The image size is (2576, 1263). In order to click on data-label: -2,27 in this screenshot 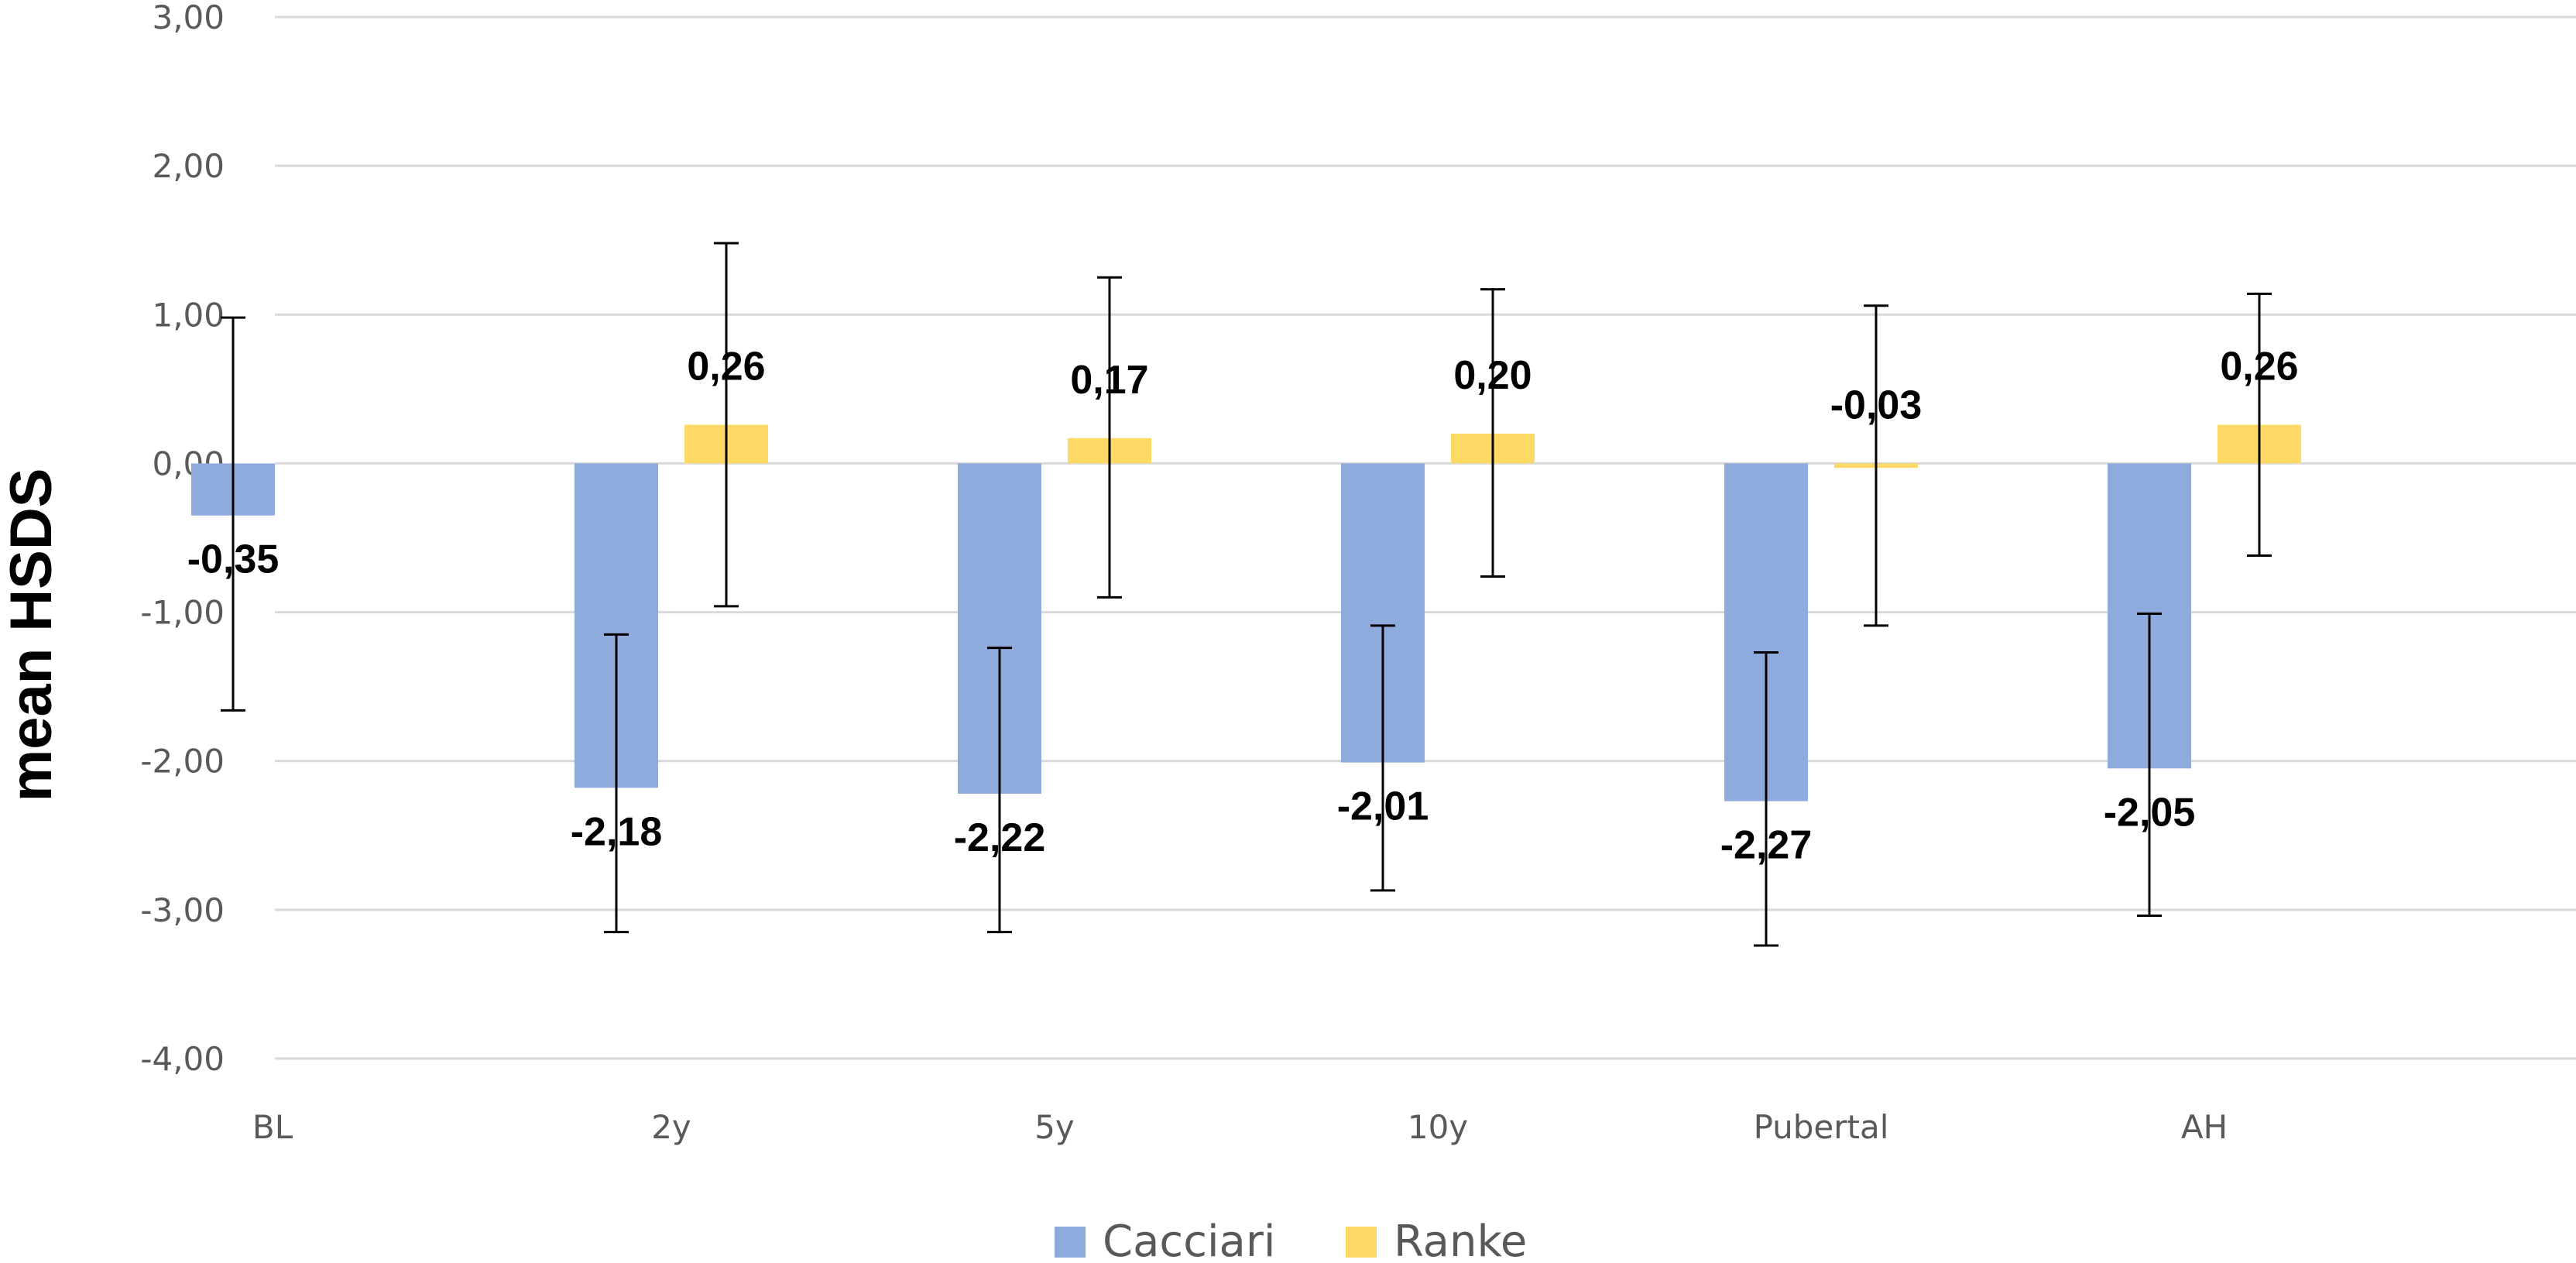, I will do `click(1766, 845)`.